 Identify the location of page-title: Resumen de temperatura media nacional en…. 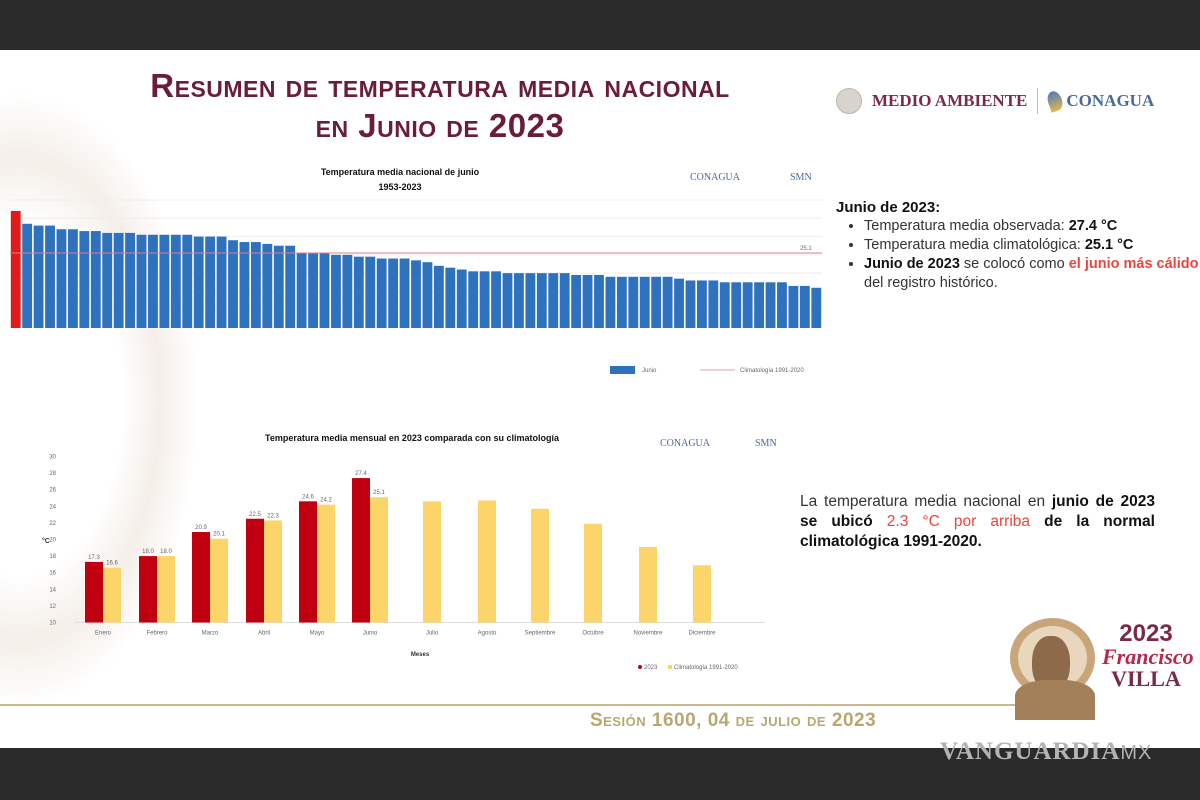
(440, 106).